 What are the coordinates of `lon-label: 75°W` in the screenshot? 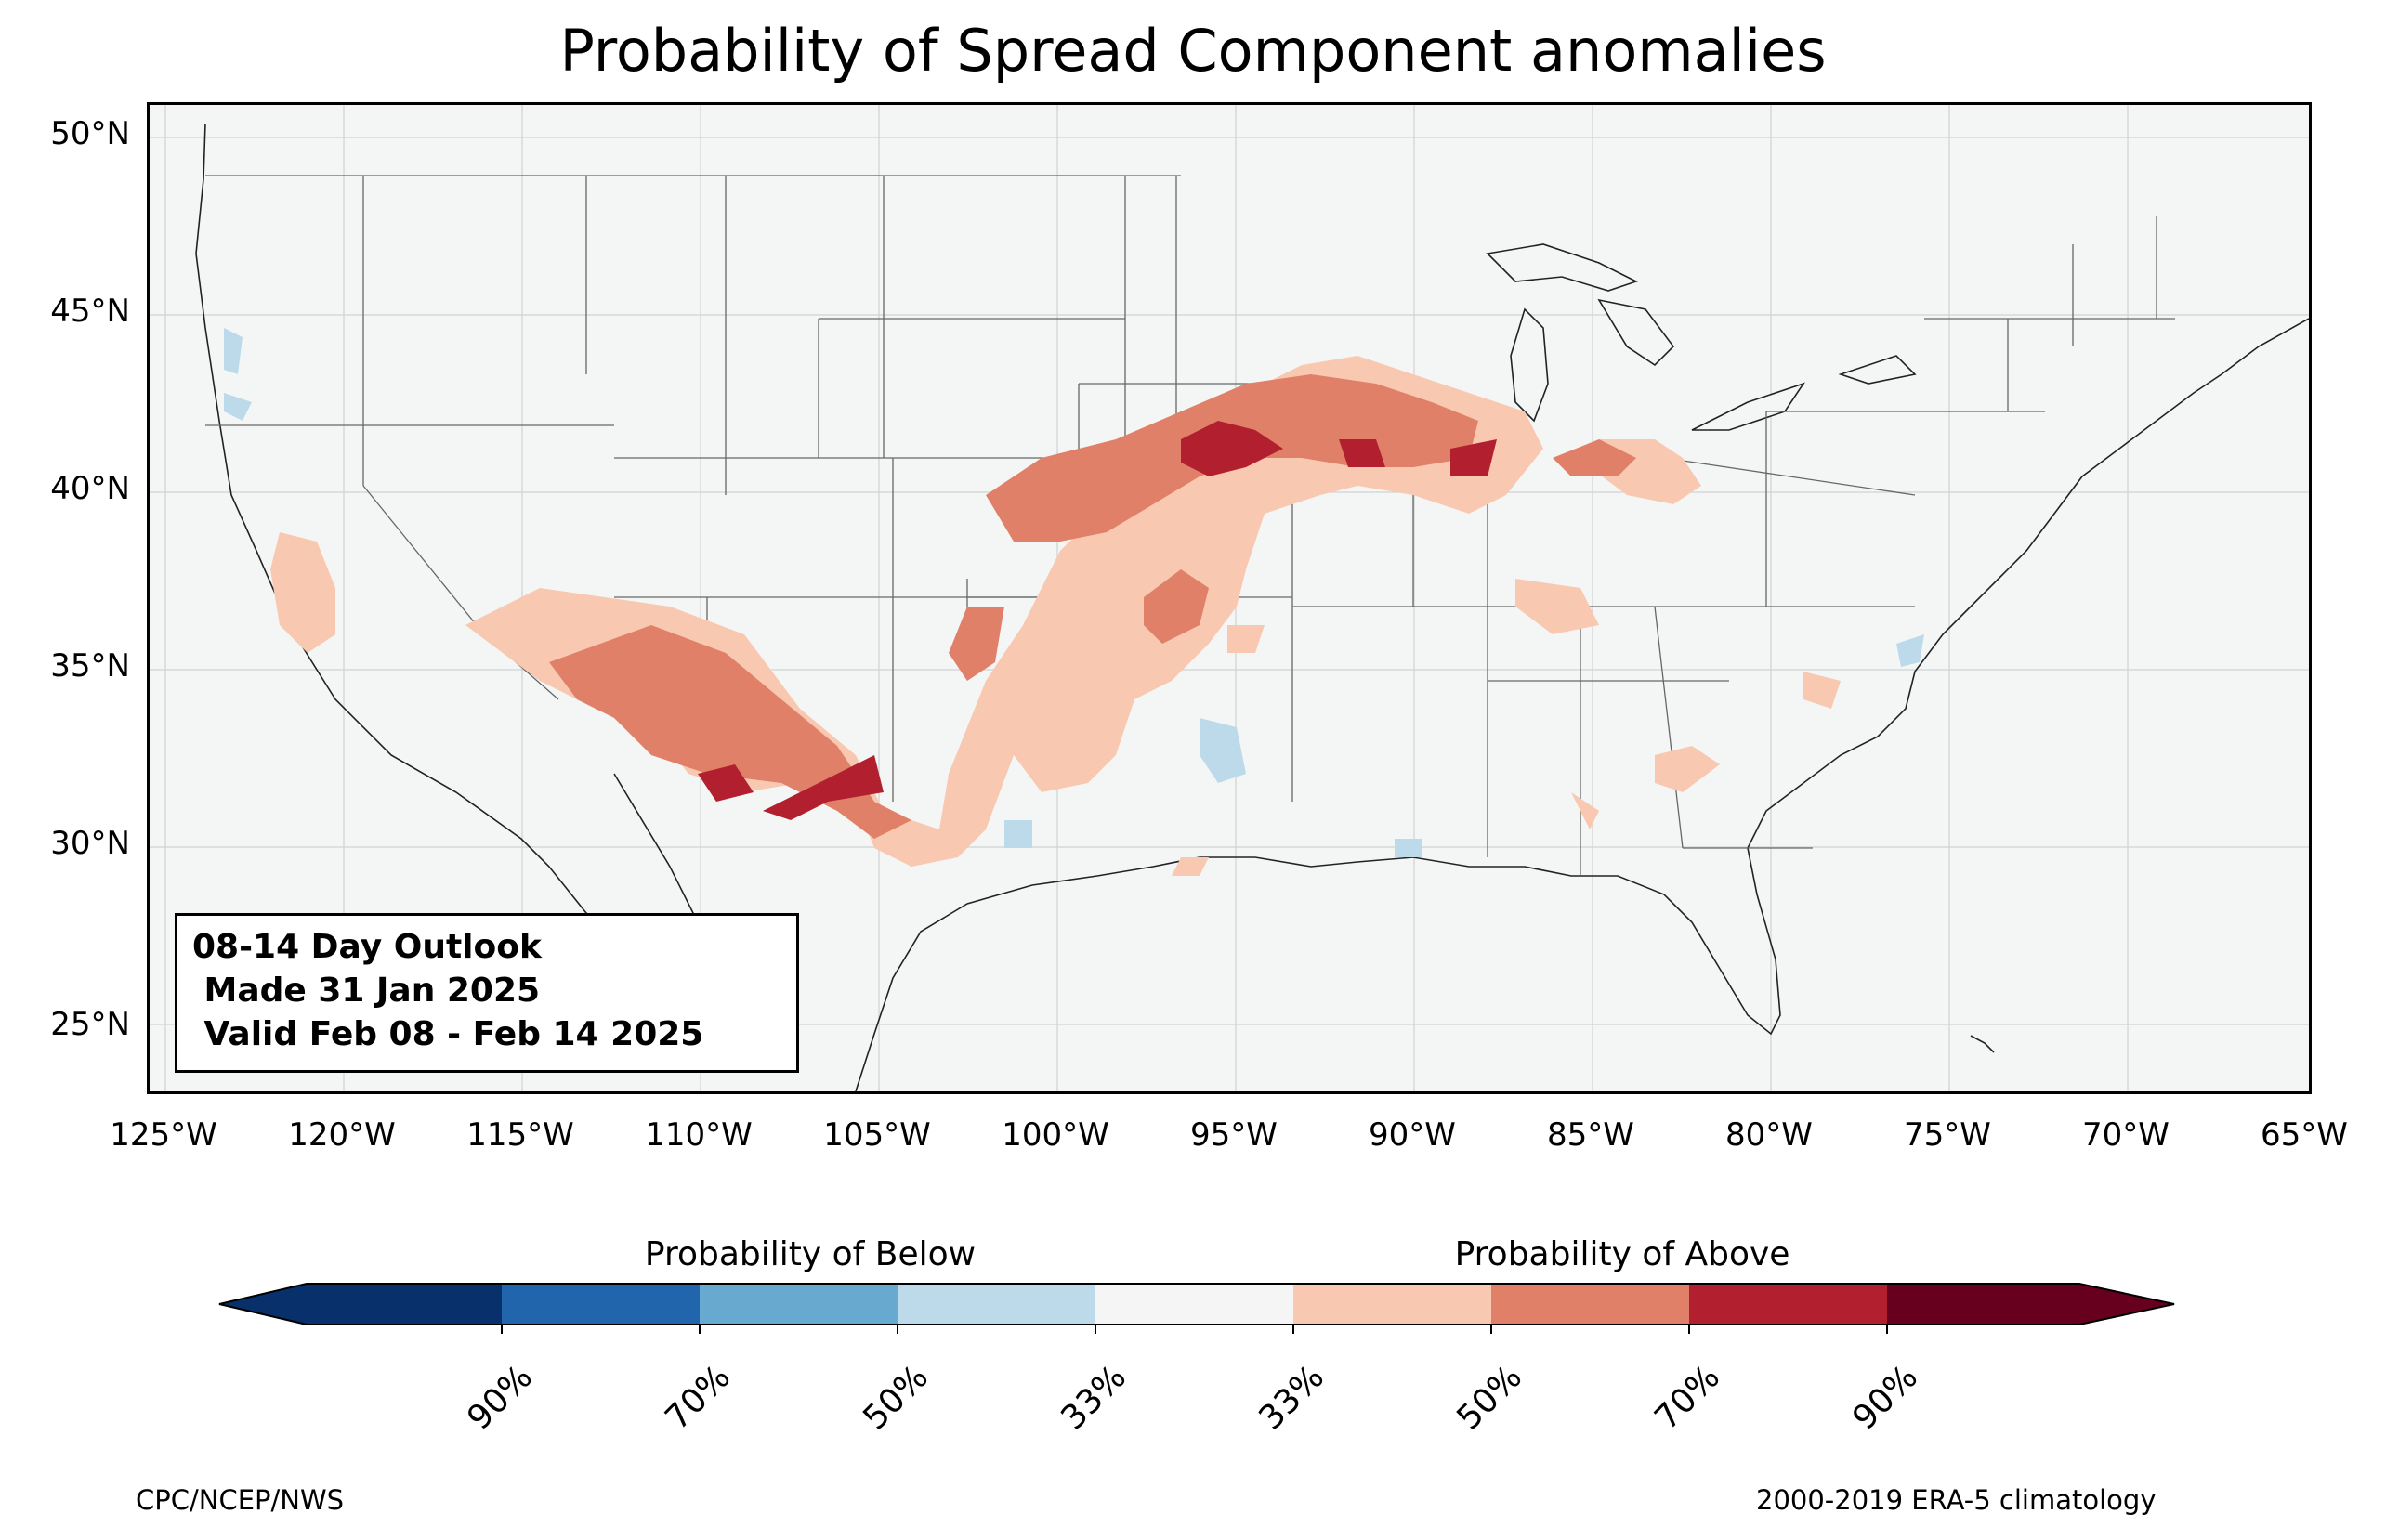 It's located at (1947, 1135).